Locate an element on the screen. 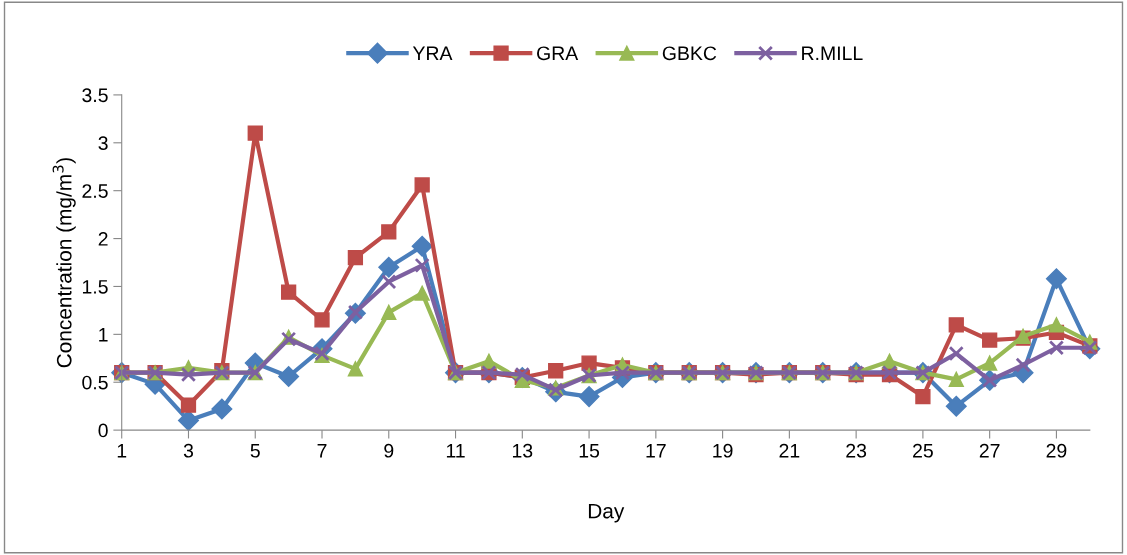 Image resolution: width=1127 pixels, height=555 pixels. y-axis-title: Concentration (mg/m$^{3}$) is located at coordinates (64, 263).